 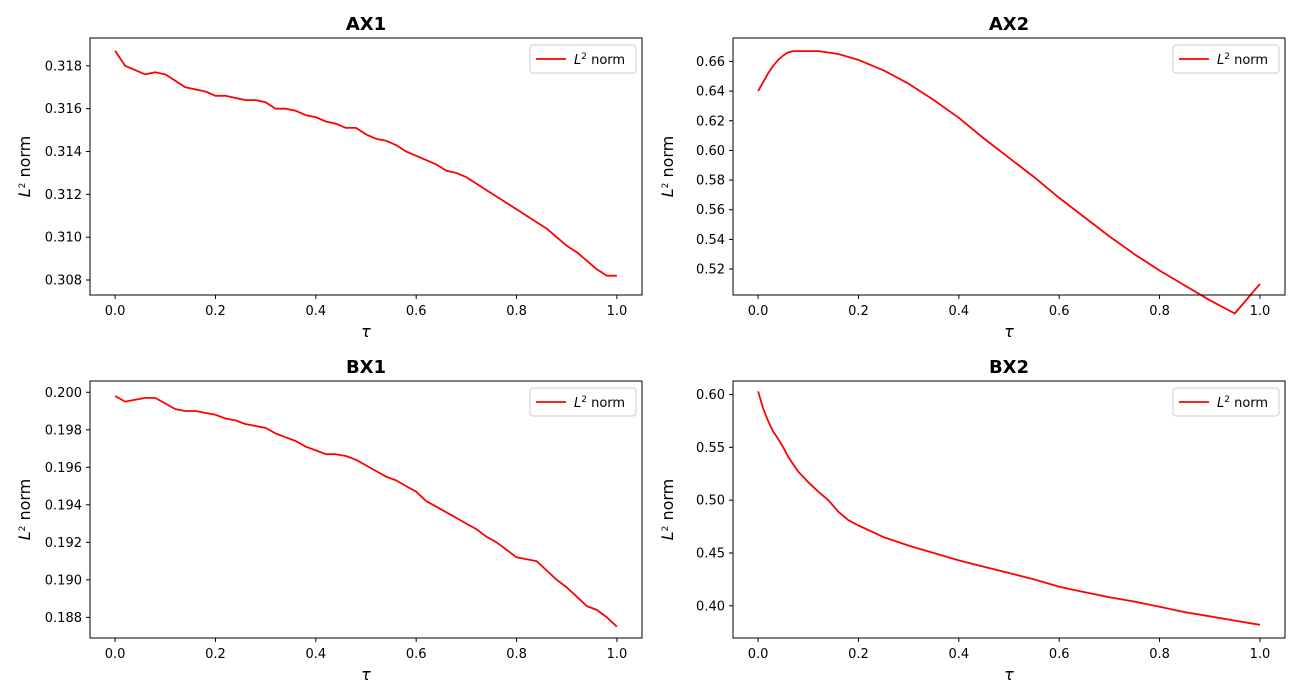 What do you see at coordinates (63, 195) in the screenshot?
I see `ax1-y-tick-label: 0.312` at bounding box center [63, 195].